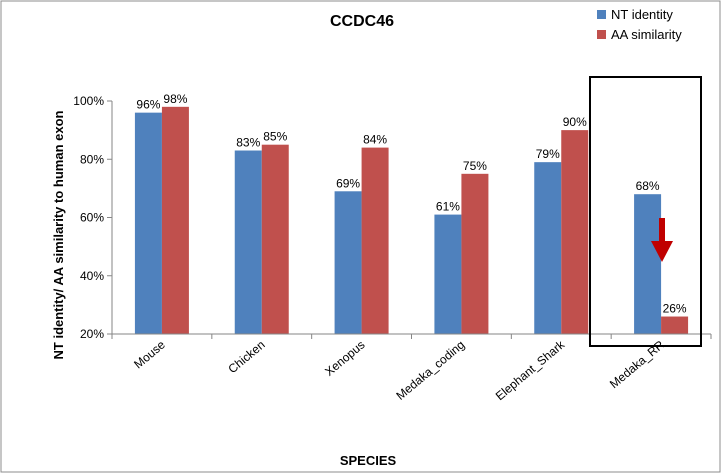 The width and height of the screenshot is (721, 473). I want to click on y-axis: 20% 40% 60% 80% 100%, so click(93, 217).